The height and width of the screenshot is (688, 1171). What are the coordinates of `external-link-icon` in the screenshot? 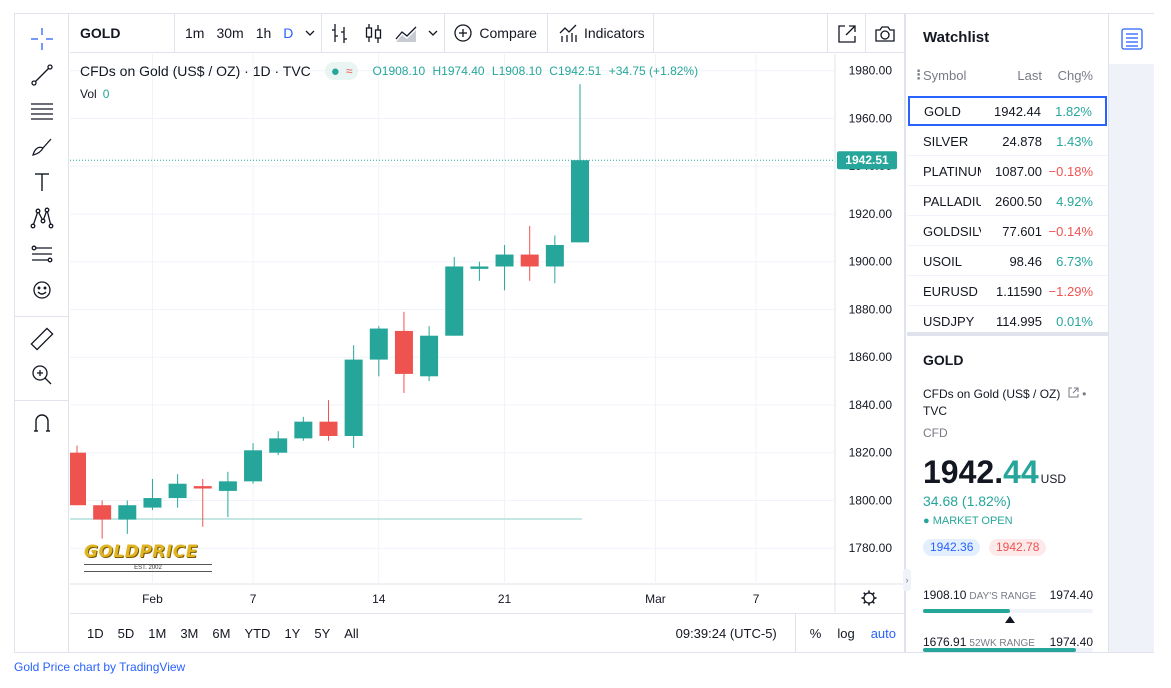 It's located at (1073, 392).